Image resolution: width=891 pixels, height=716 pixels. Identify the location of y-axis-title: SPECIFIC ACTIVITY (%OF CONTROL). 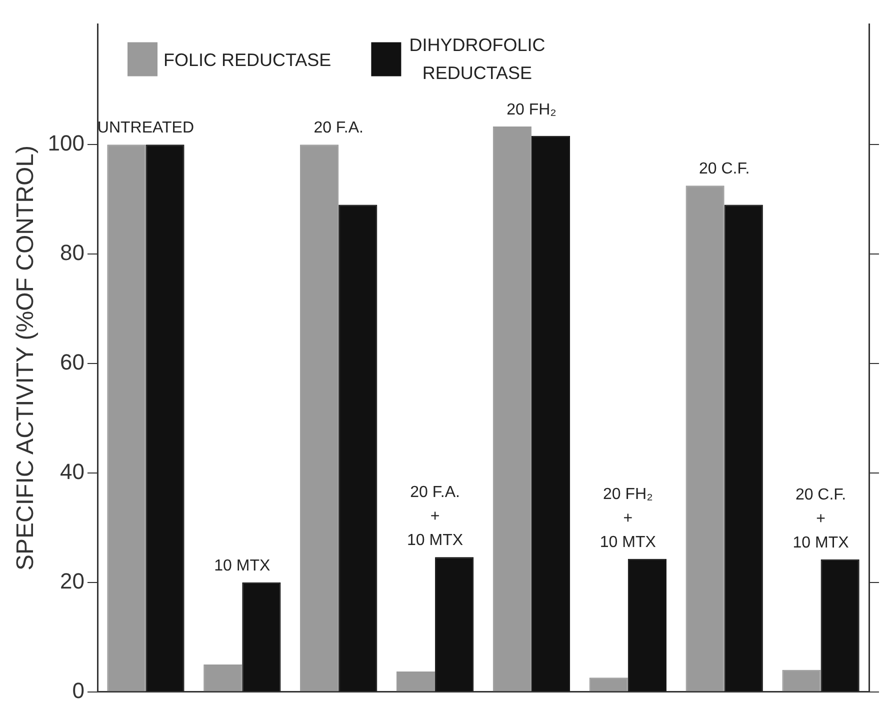
(26, 358).